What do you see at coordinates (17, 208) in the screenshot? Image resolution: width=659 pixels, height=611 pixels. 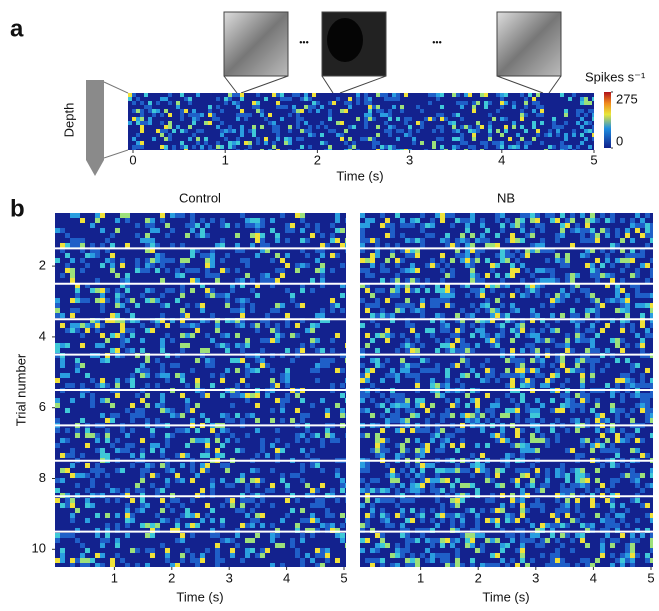 I see `panel-label: b` at bounding box center [17, 208].